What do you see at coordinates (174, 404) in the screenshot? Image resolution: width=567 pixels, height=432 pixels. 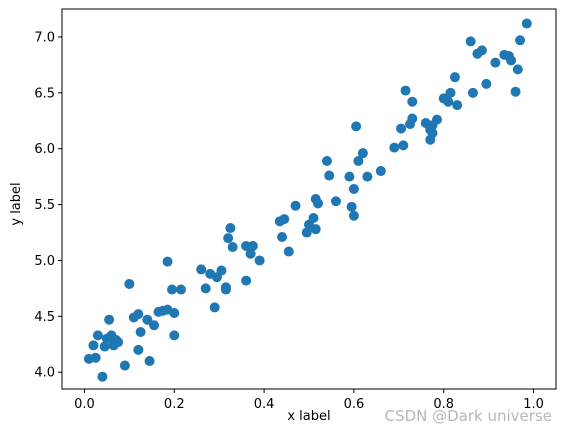 I see `x-tick-label: 0.2` at bounding box center [174, 404].